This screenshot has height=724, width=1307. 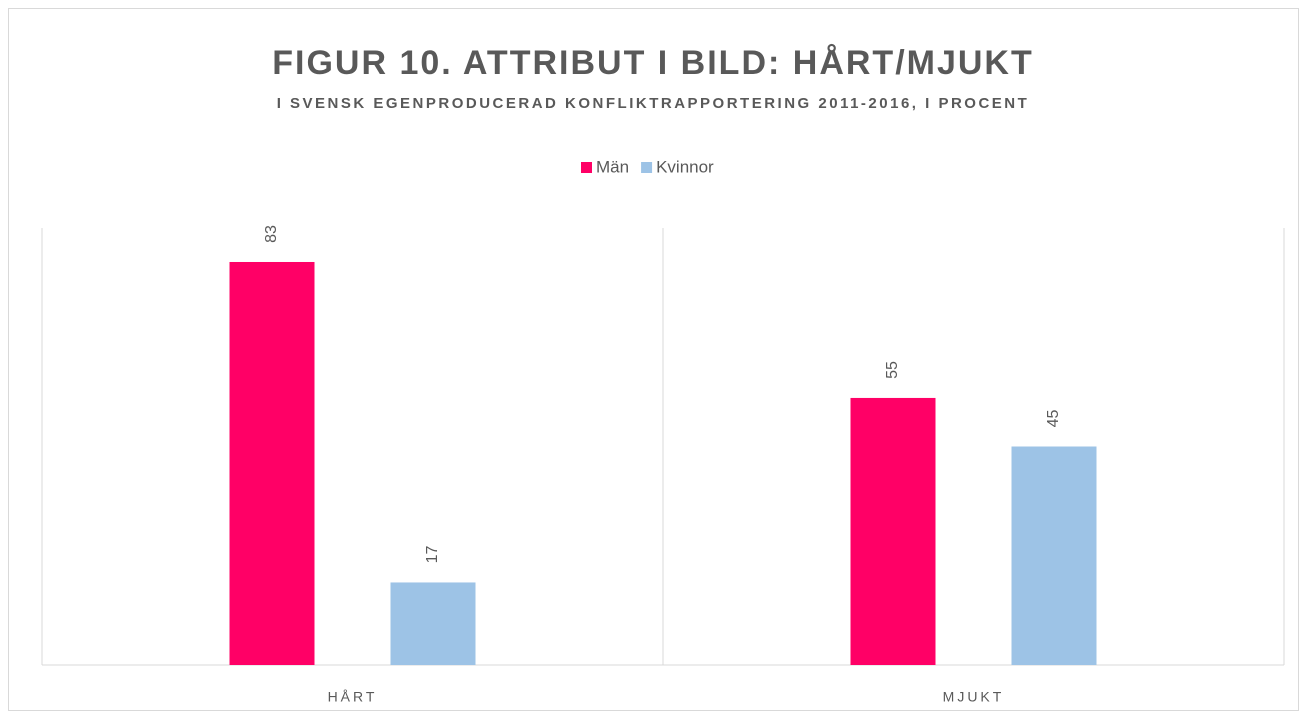 I want to click on data-label: 17, so click(x=432, y=554).